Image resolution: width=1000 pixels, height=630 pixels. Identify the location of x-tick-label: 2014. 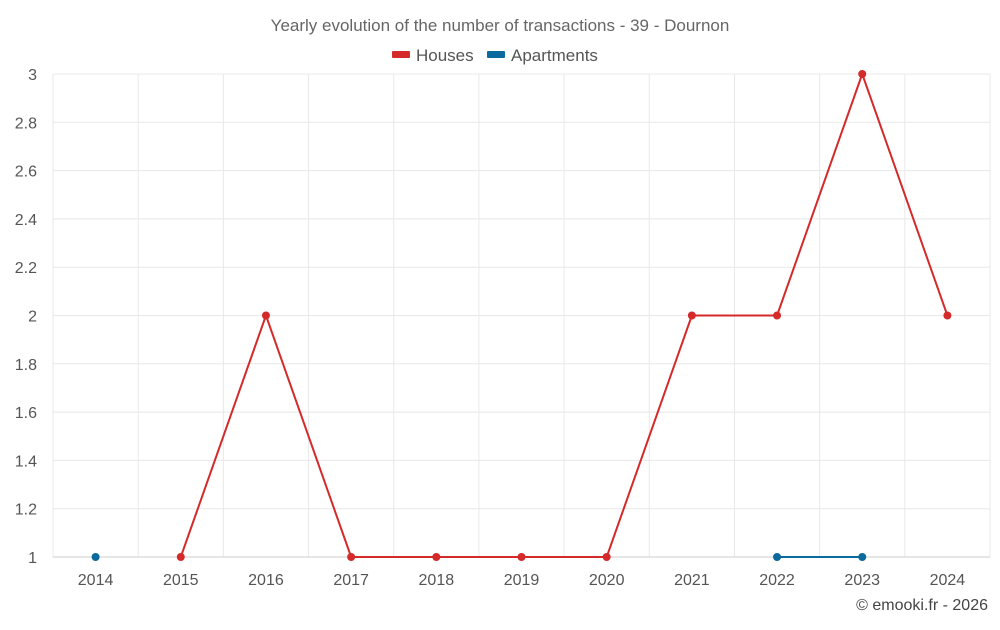
(96, 580).